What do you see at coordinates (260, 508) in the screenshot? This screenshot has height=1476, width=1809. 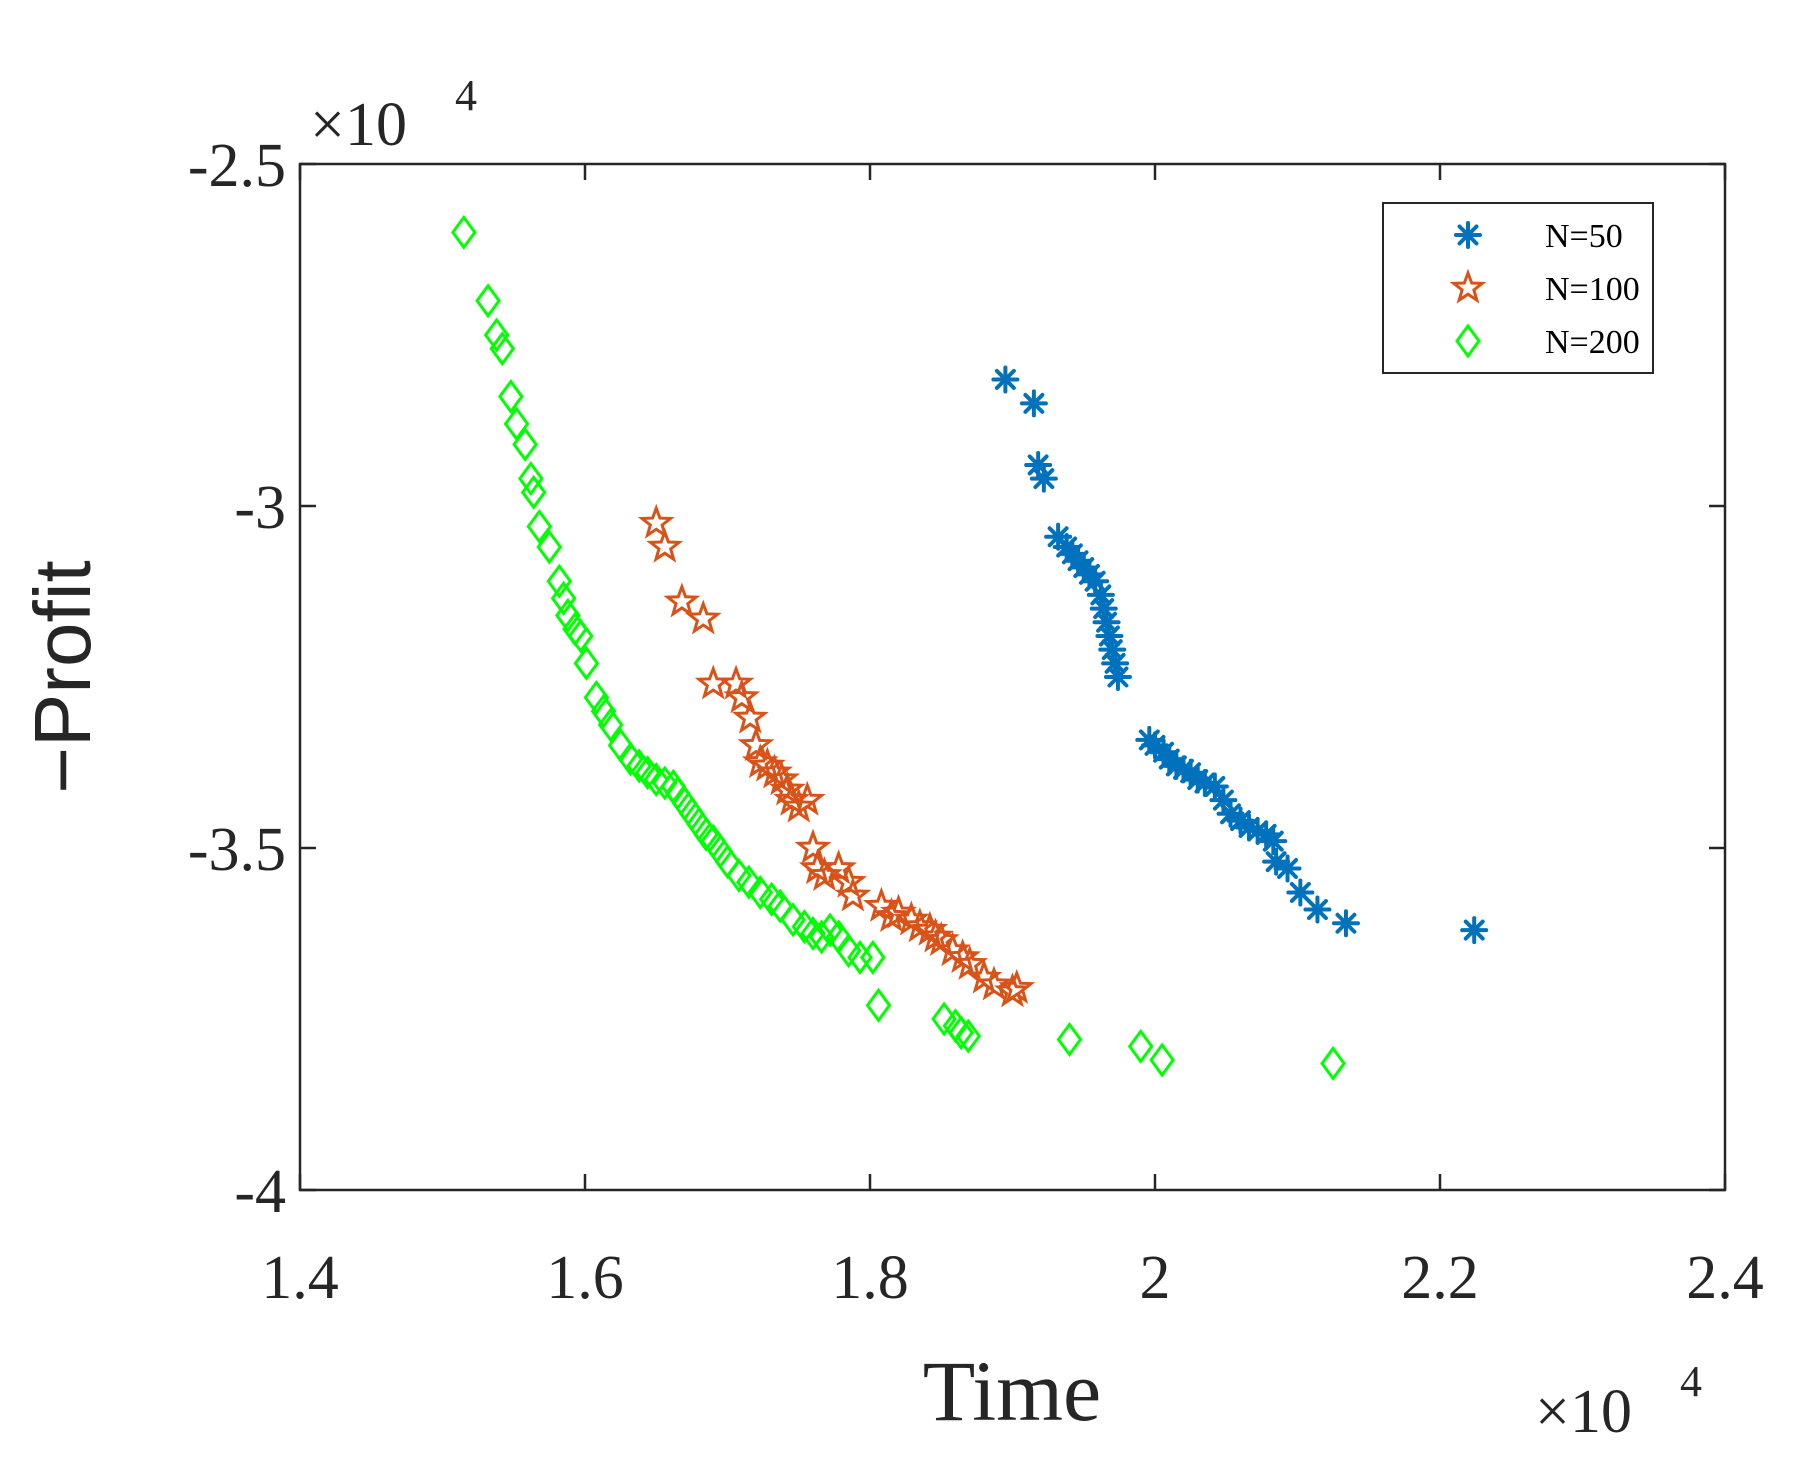 I see `y-tick-label: -3` at bounding box center [260, 508].